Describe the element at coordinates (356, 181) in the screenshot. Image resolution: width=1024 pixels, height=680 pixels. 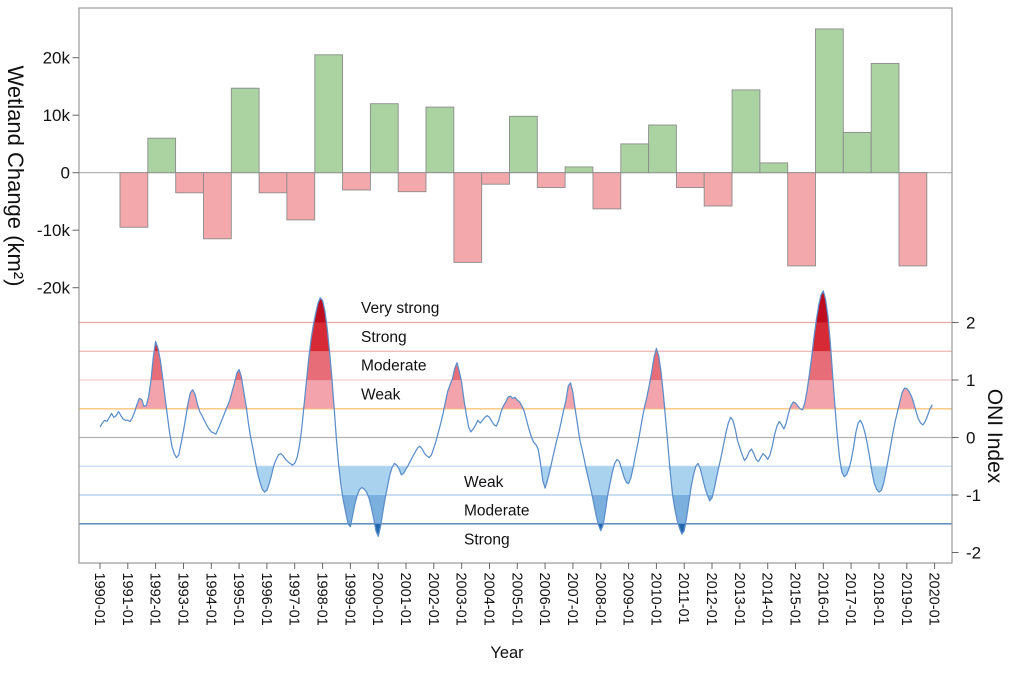
I see `bar-1999` at that location.